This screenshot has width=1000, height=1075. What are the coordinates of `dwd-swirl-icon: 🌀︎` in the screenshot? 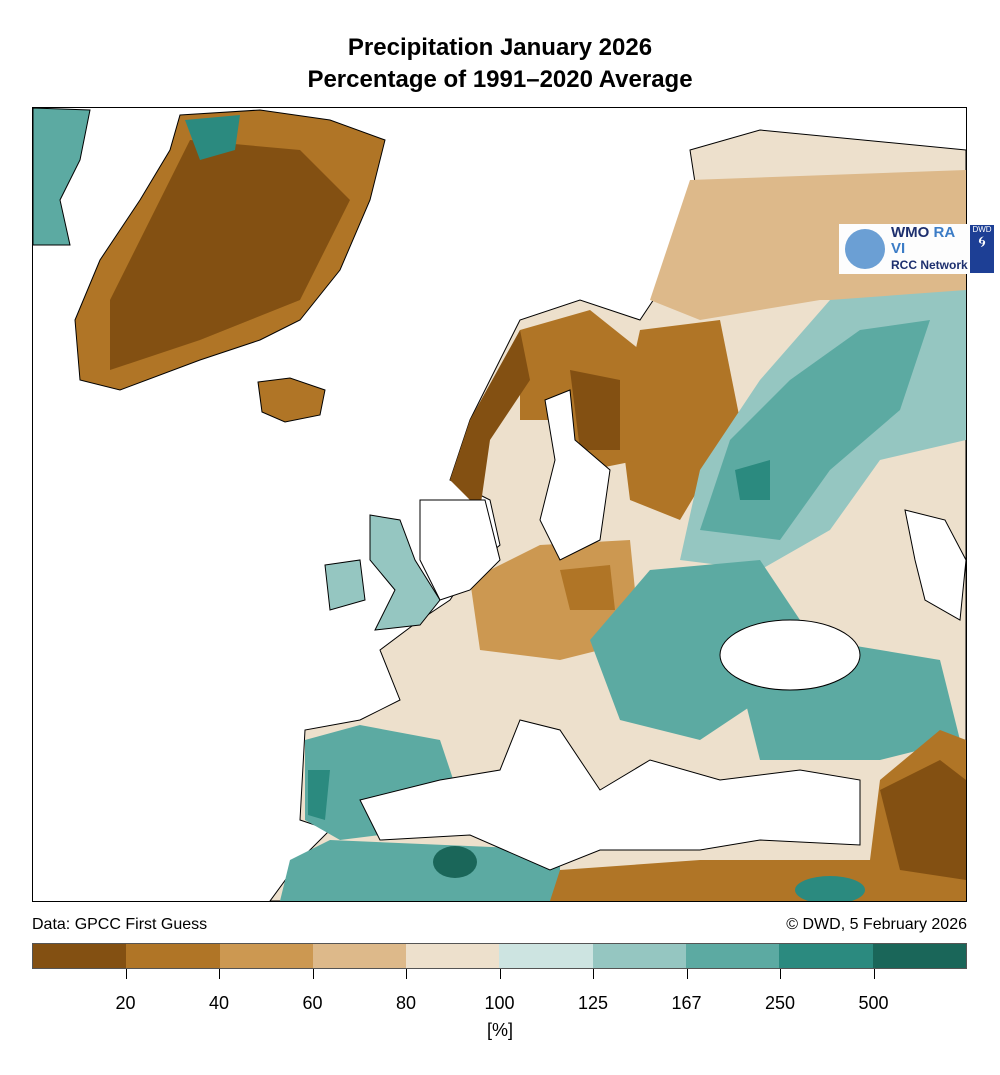 It's located at (982, 242).